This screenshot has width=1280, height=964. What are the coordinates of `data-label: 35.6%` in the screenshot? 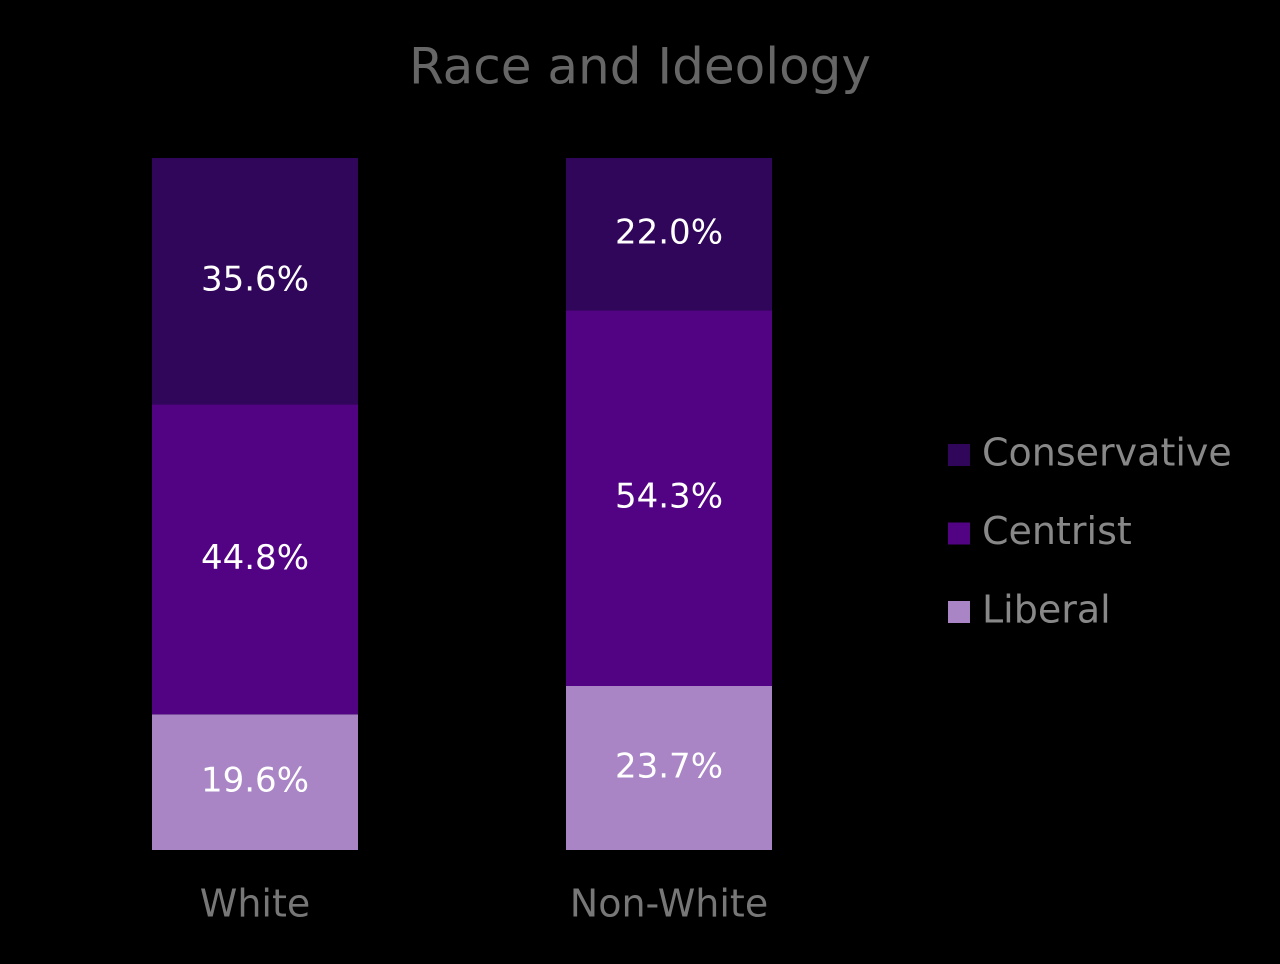 It's located at (255, 280).